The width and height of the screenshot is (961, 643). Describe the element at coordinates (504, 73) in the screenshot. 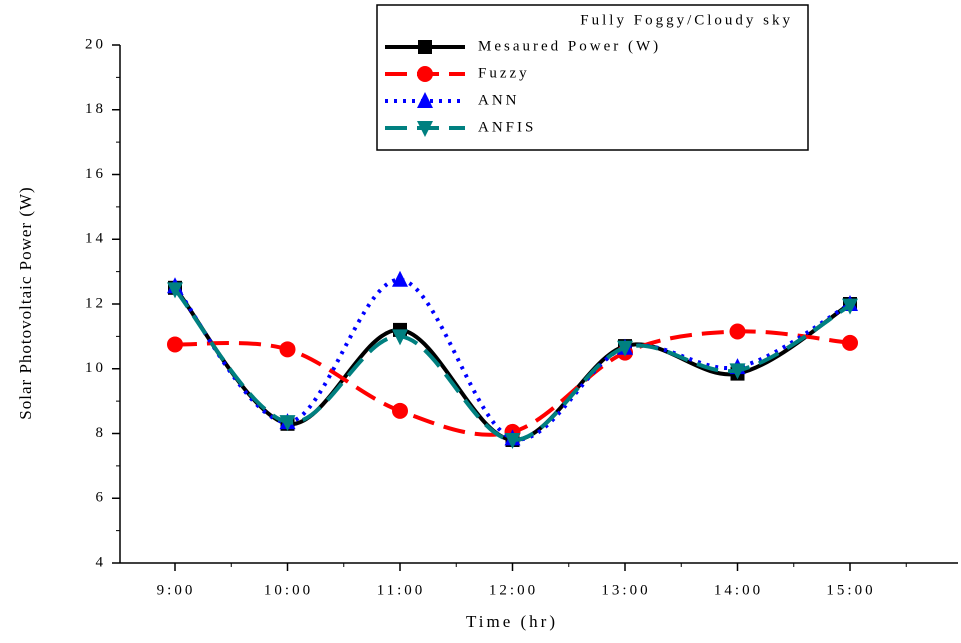

I see `legend-label: Fuzzy` at that location.